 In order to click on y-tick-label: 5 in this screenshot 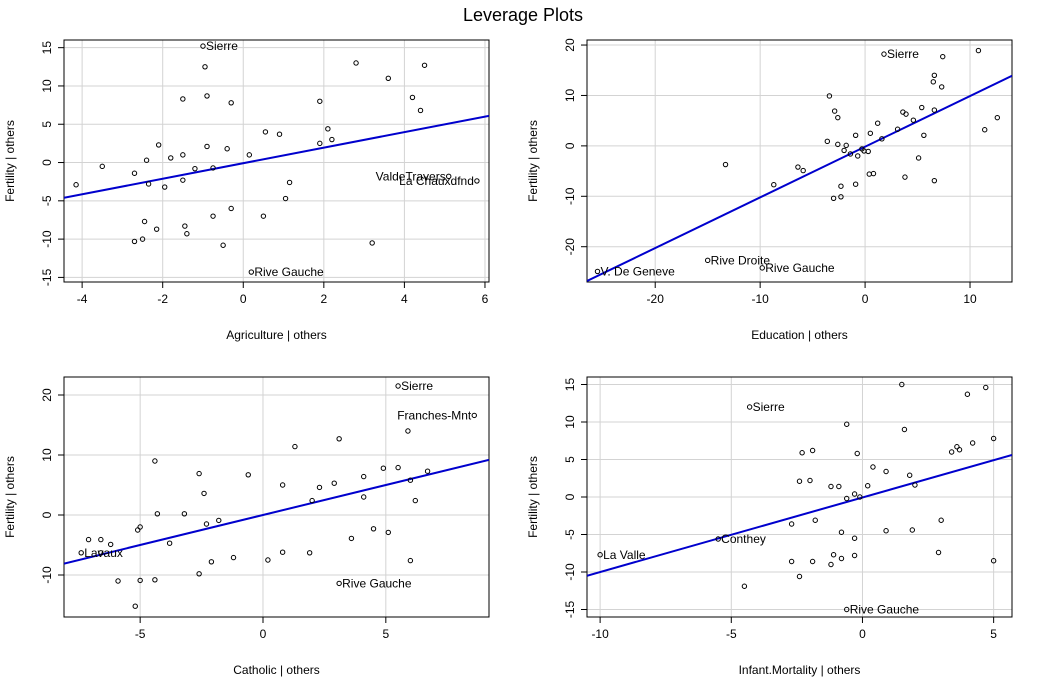, I will do `click(570, 459)`.